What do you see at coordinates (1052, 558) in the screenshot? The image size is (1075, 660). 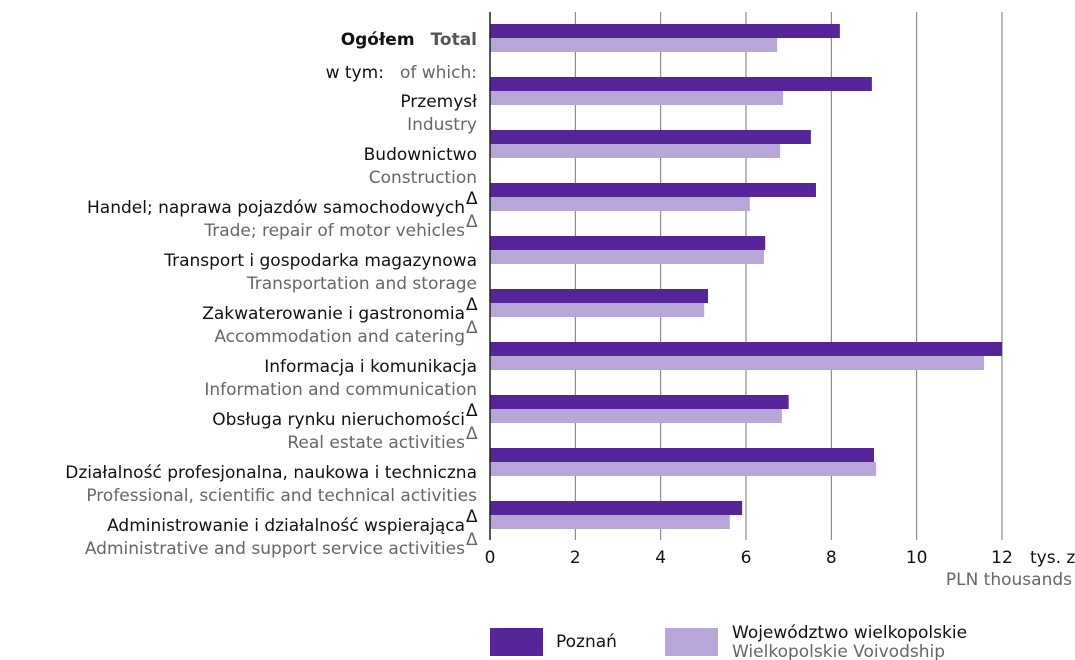 I see `x-unit: tys. zł` at bounding box center [1052, 558].